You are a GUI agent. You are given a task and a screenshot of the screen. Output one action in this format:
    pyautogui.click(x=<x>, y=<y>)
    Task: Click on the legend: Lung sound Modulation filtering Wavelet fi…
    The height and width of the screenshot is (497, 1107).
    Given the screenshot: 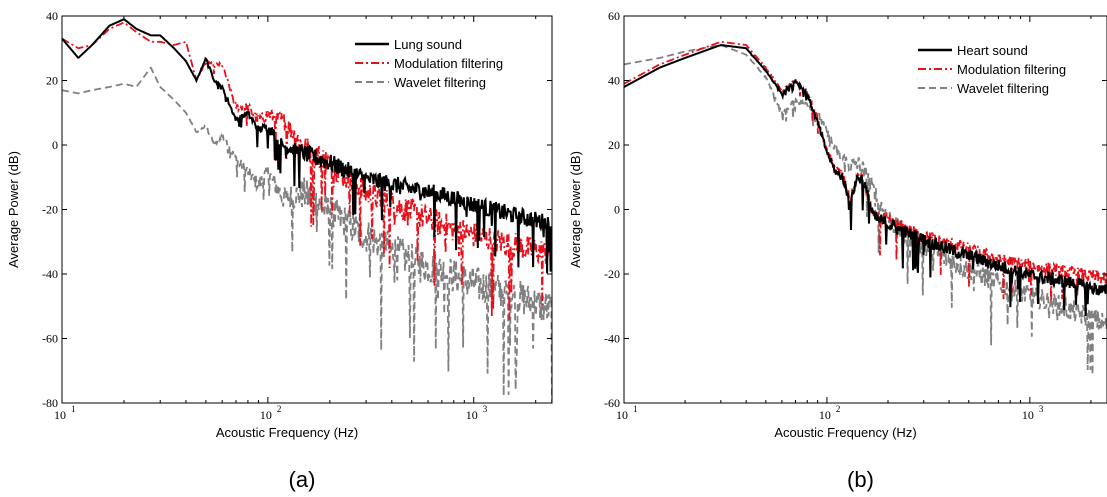 What is the action you would take?
    pyautogui.click(x=429, y=63)
    